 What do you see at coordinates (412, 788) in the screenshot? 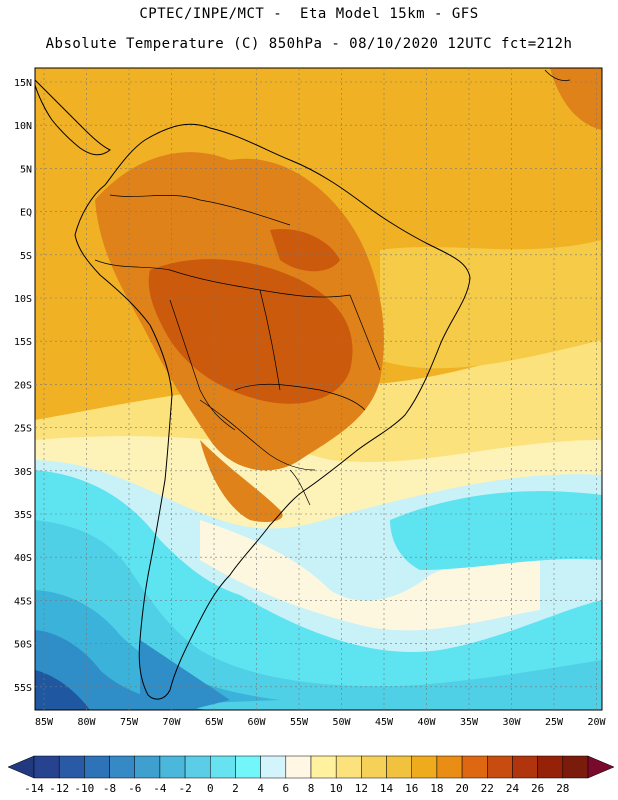
I see `colorbar-tick-label: 16` at bounding box center [412, 788].